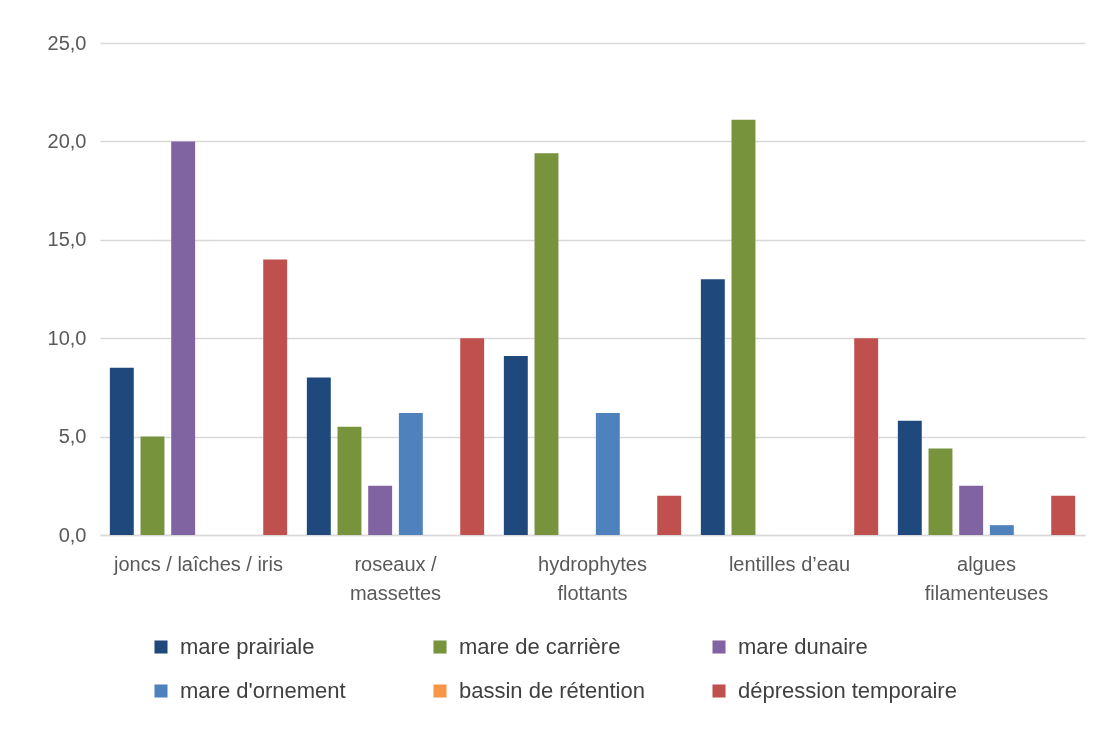  I want to click on y-tick-label: 15,0, so click(67, 239).